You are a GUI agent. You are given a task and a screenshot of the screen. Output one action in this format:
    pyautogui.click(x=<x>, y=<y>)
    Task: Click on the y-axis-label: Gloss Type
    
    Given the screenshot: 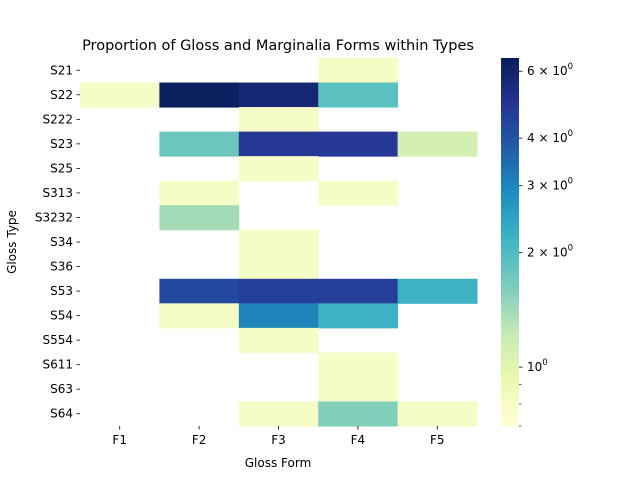 What is the action you would take?
    pyautogui.click(x=12, y=242)
    